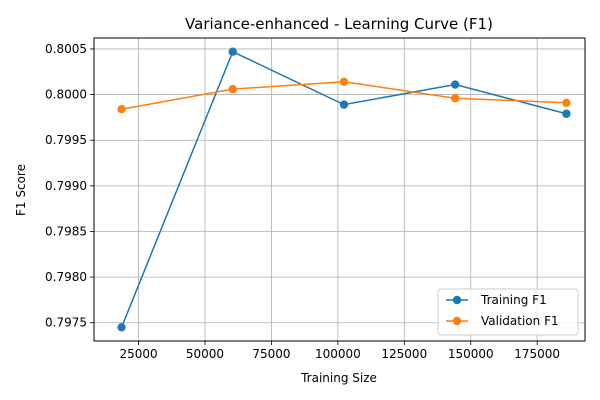  I want to click on y-tick-label: 0.7995, so click(66, 140).